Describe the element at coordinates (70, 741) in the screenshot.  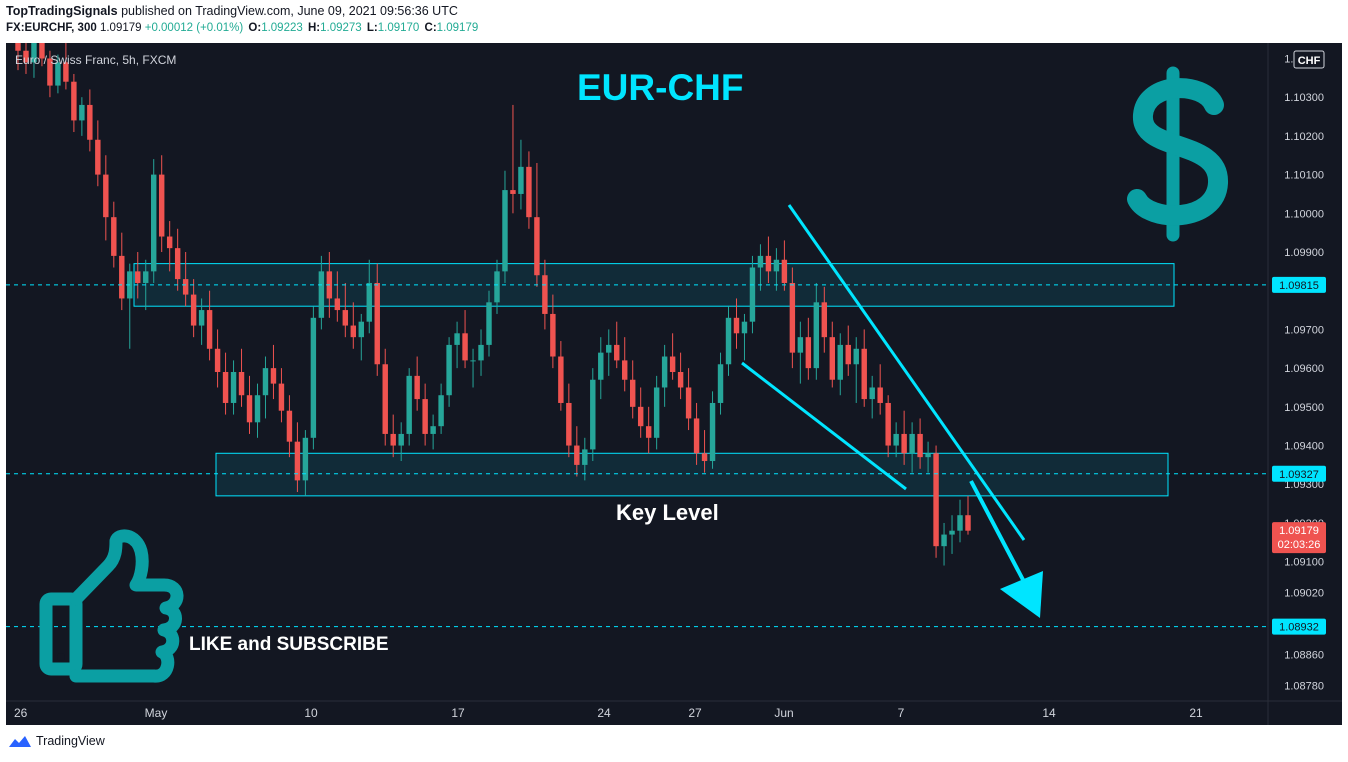
I see `footer-brand: TradingView` at that location.